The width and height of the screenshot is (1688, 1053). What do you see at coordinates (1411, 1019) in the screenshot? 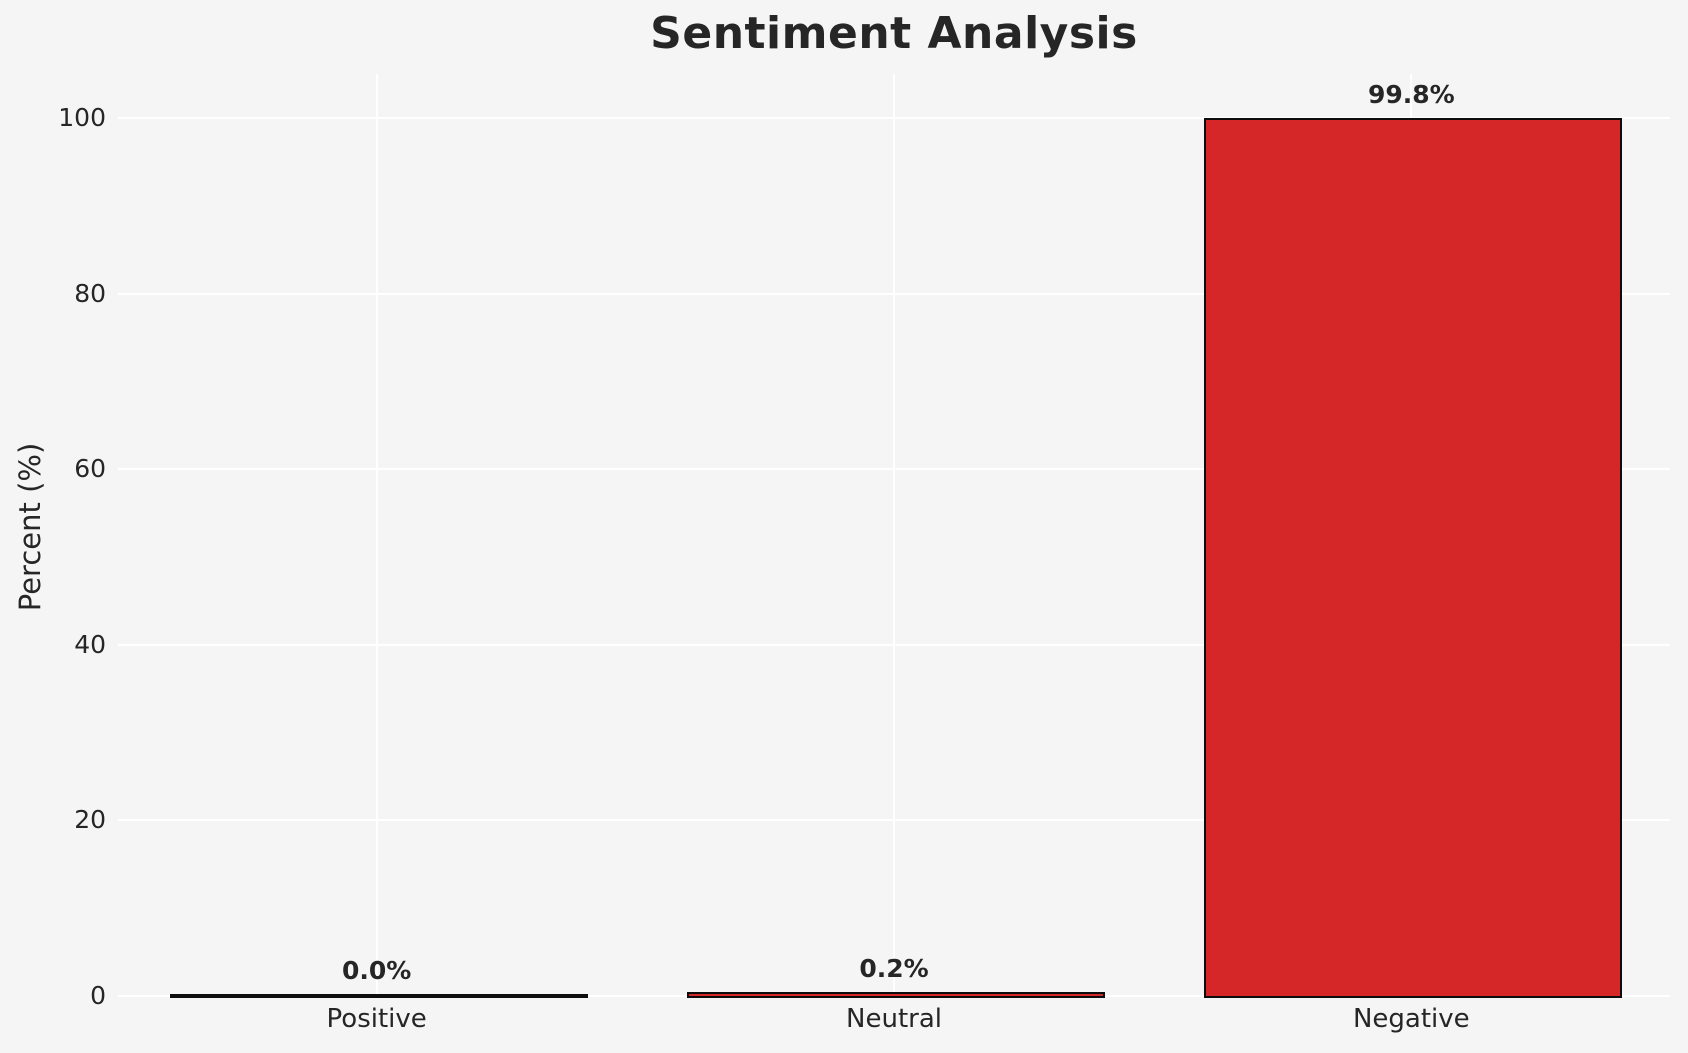
I see `x-tick-label-negative: Negative` at bounding box center [1411, 1019].